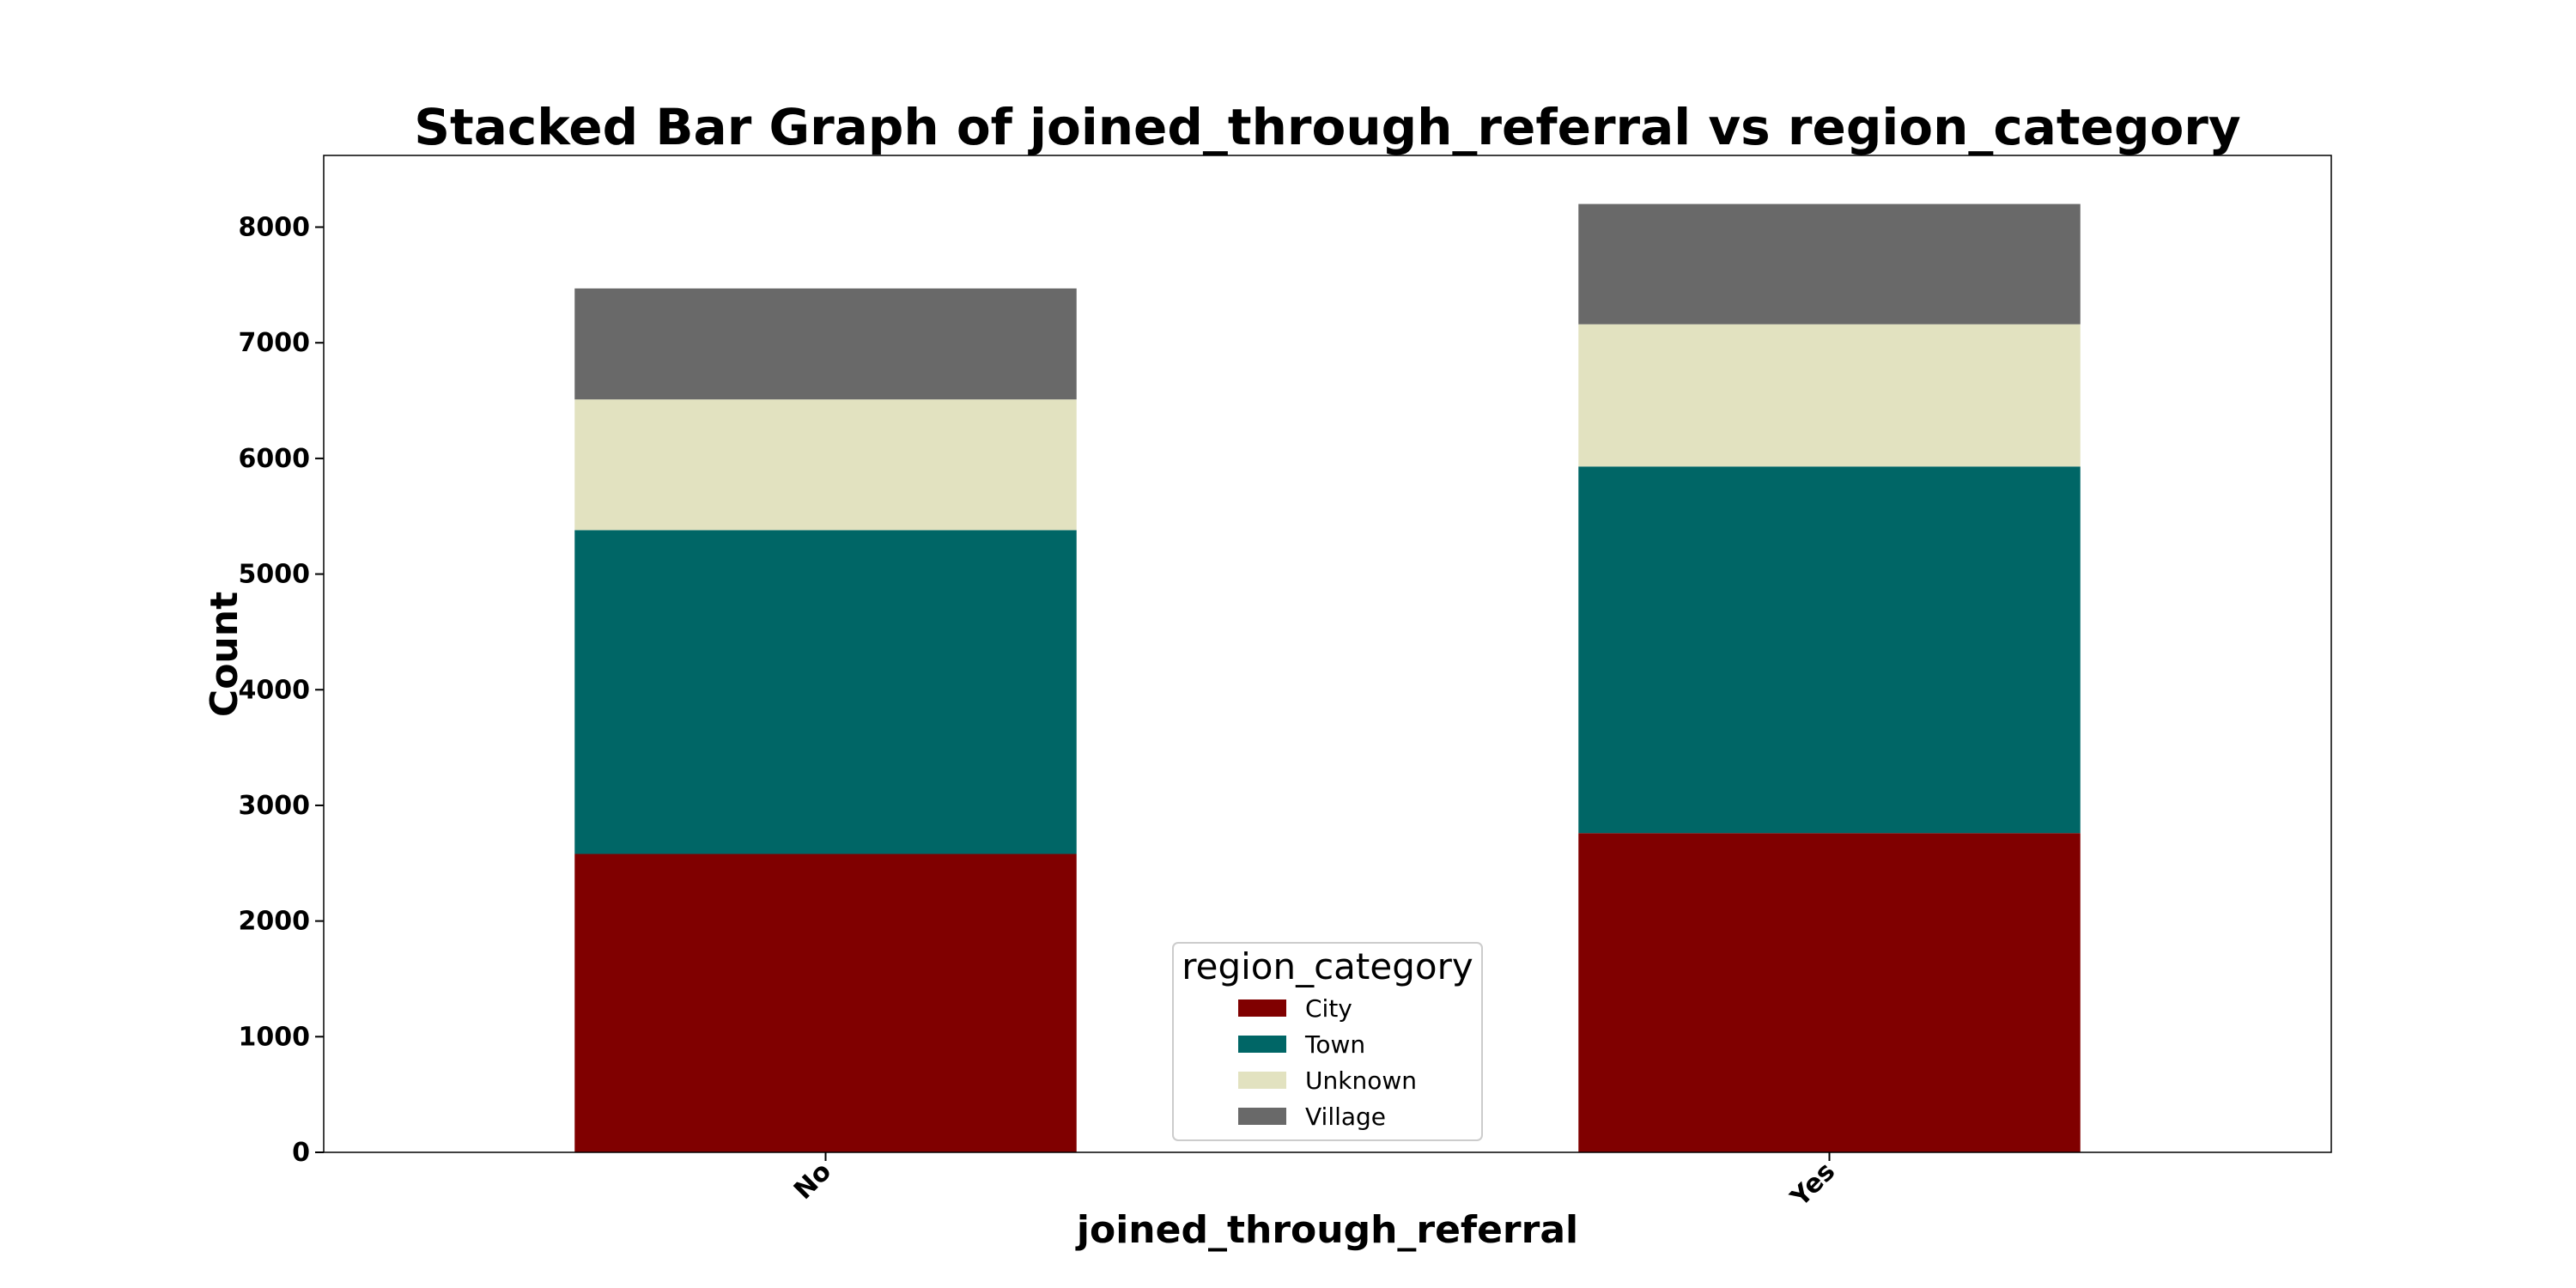 The image size is (2576, 1288). What do you see at coordinates (1334, 1045) in the screenshot?
I see `legend-label-town: Town` at bounding box center [1334, 1045].